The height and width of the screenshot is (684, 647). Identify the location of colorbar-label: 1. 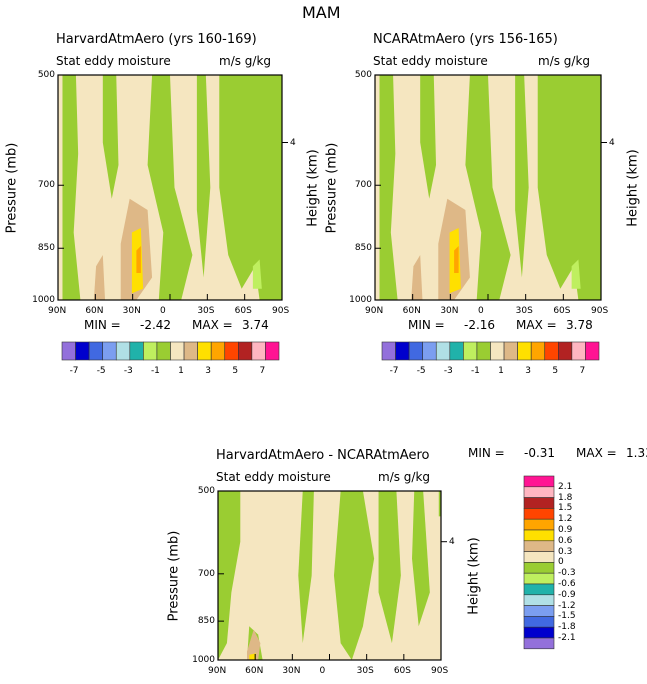
(501, 371).